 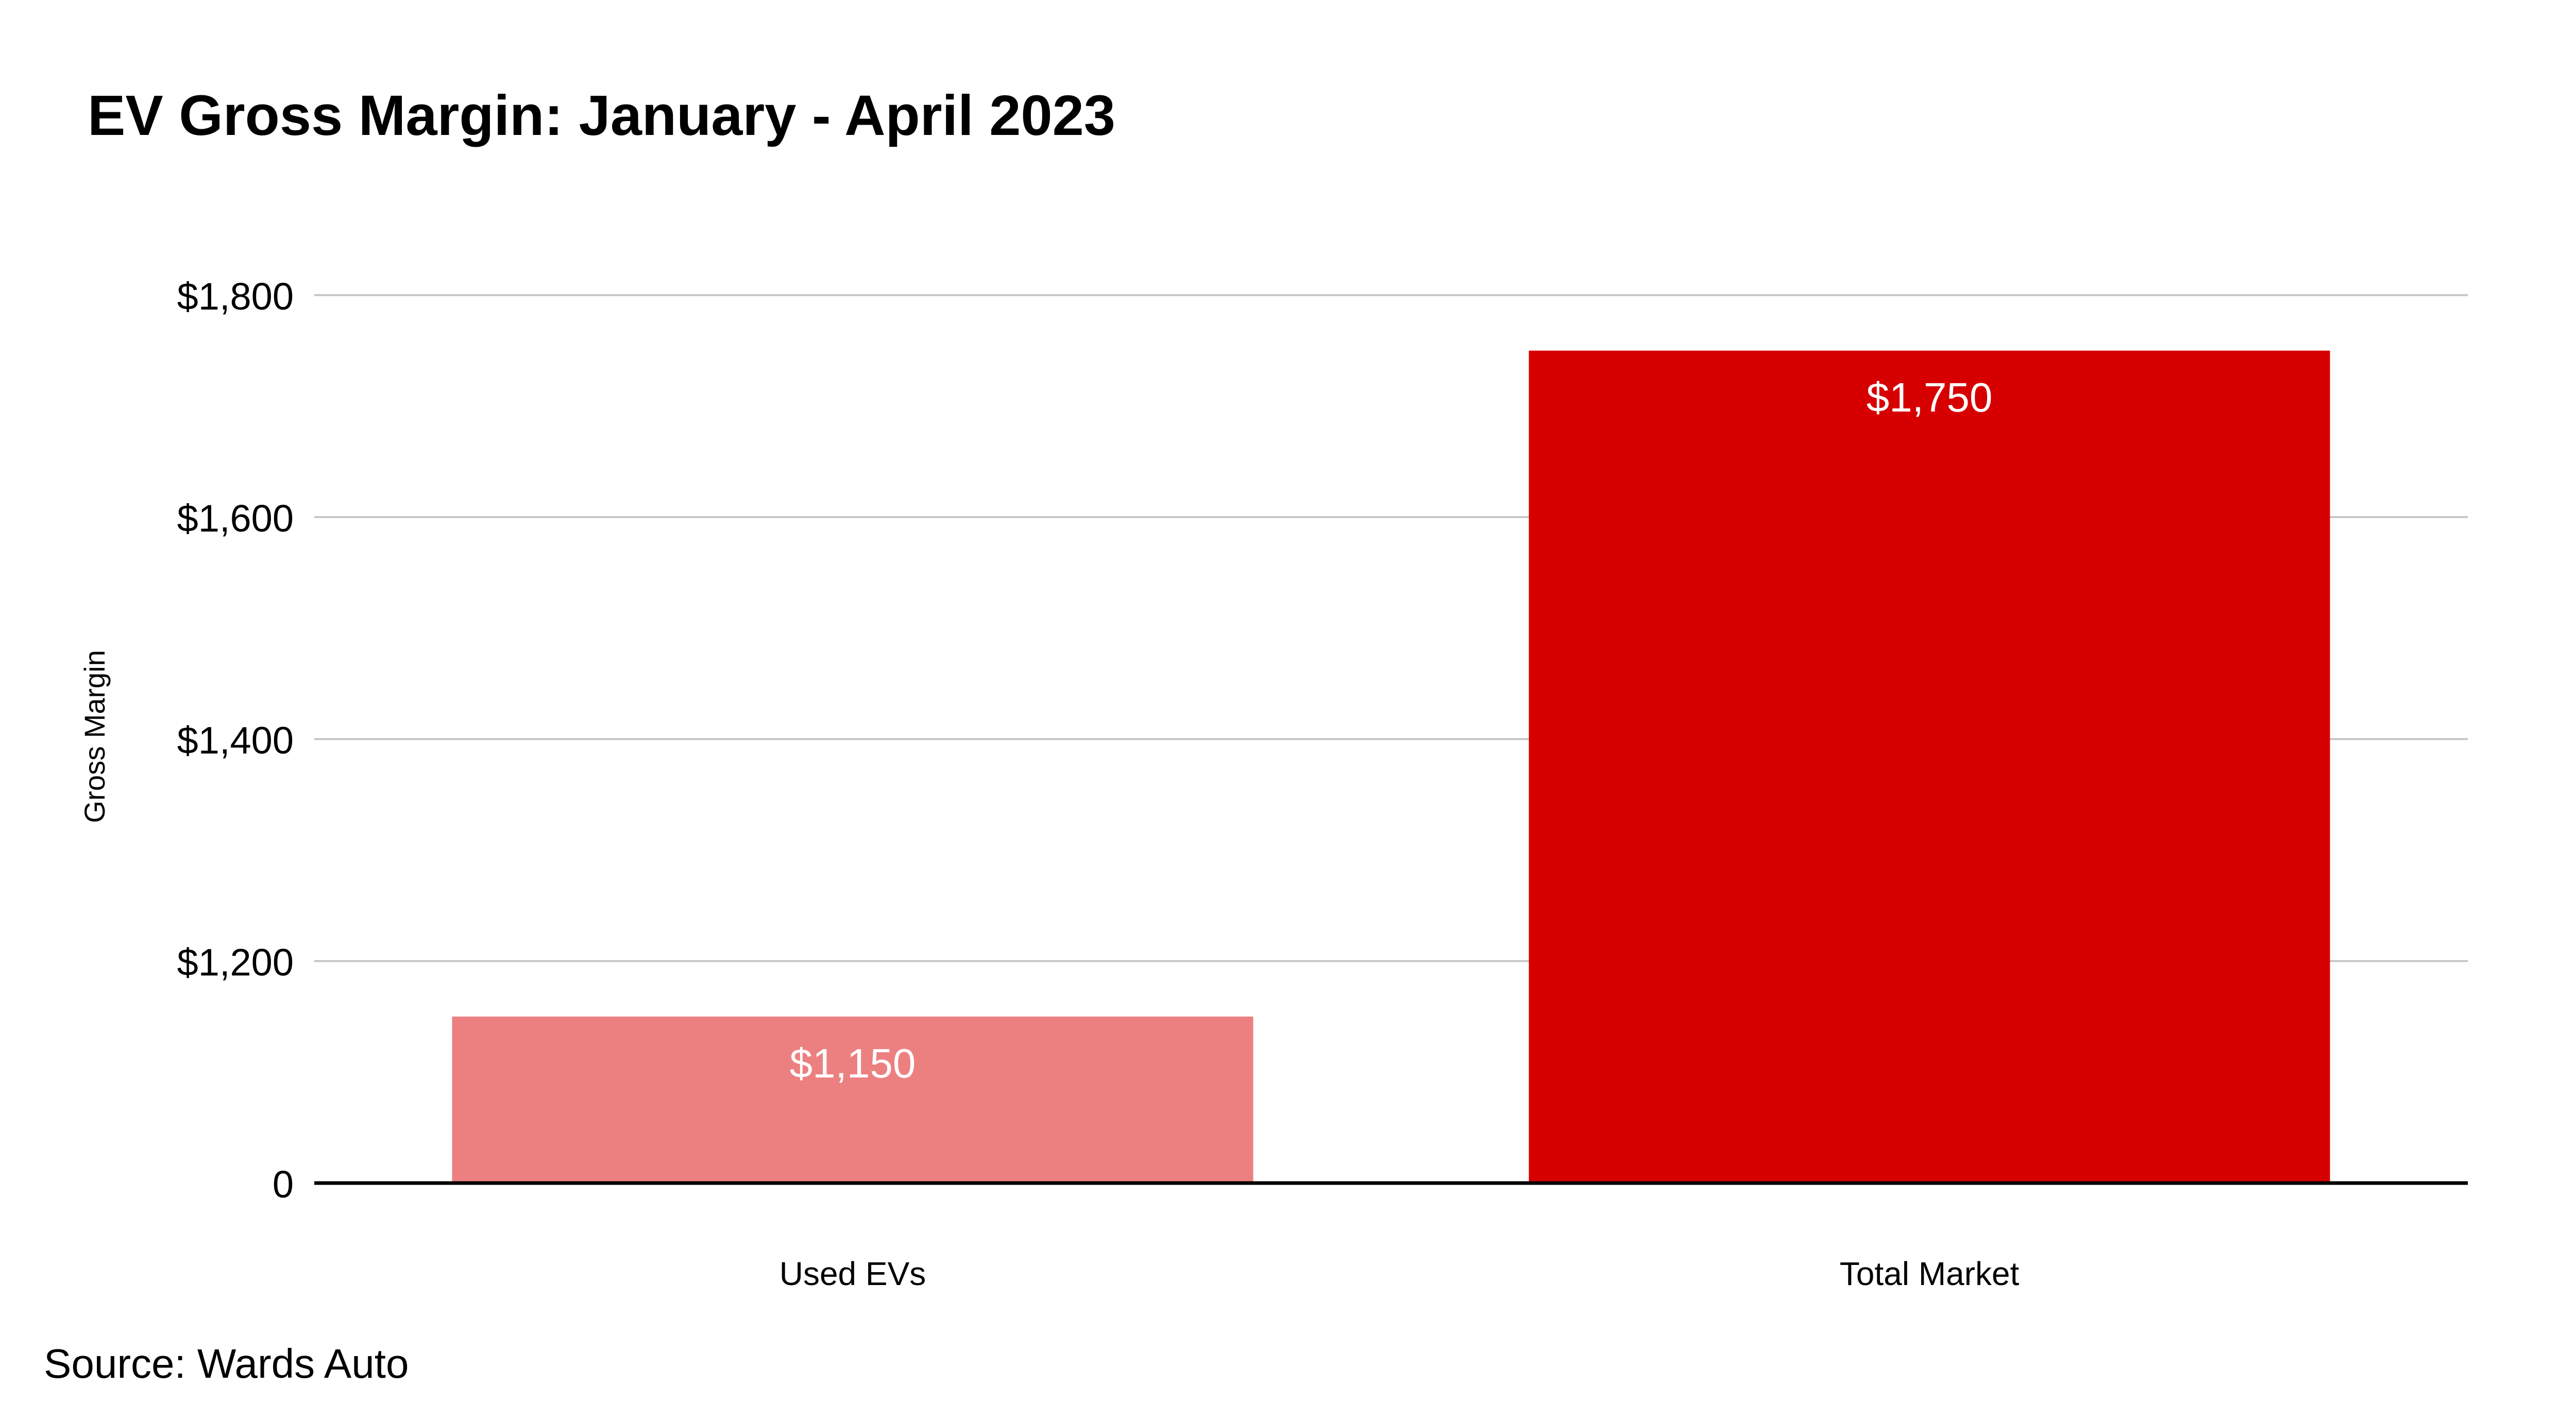 What do you see at coordinates (235, 296) in the screenshot?
I see `y-tick-label: $1,800` at bounding box center [235, 296].